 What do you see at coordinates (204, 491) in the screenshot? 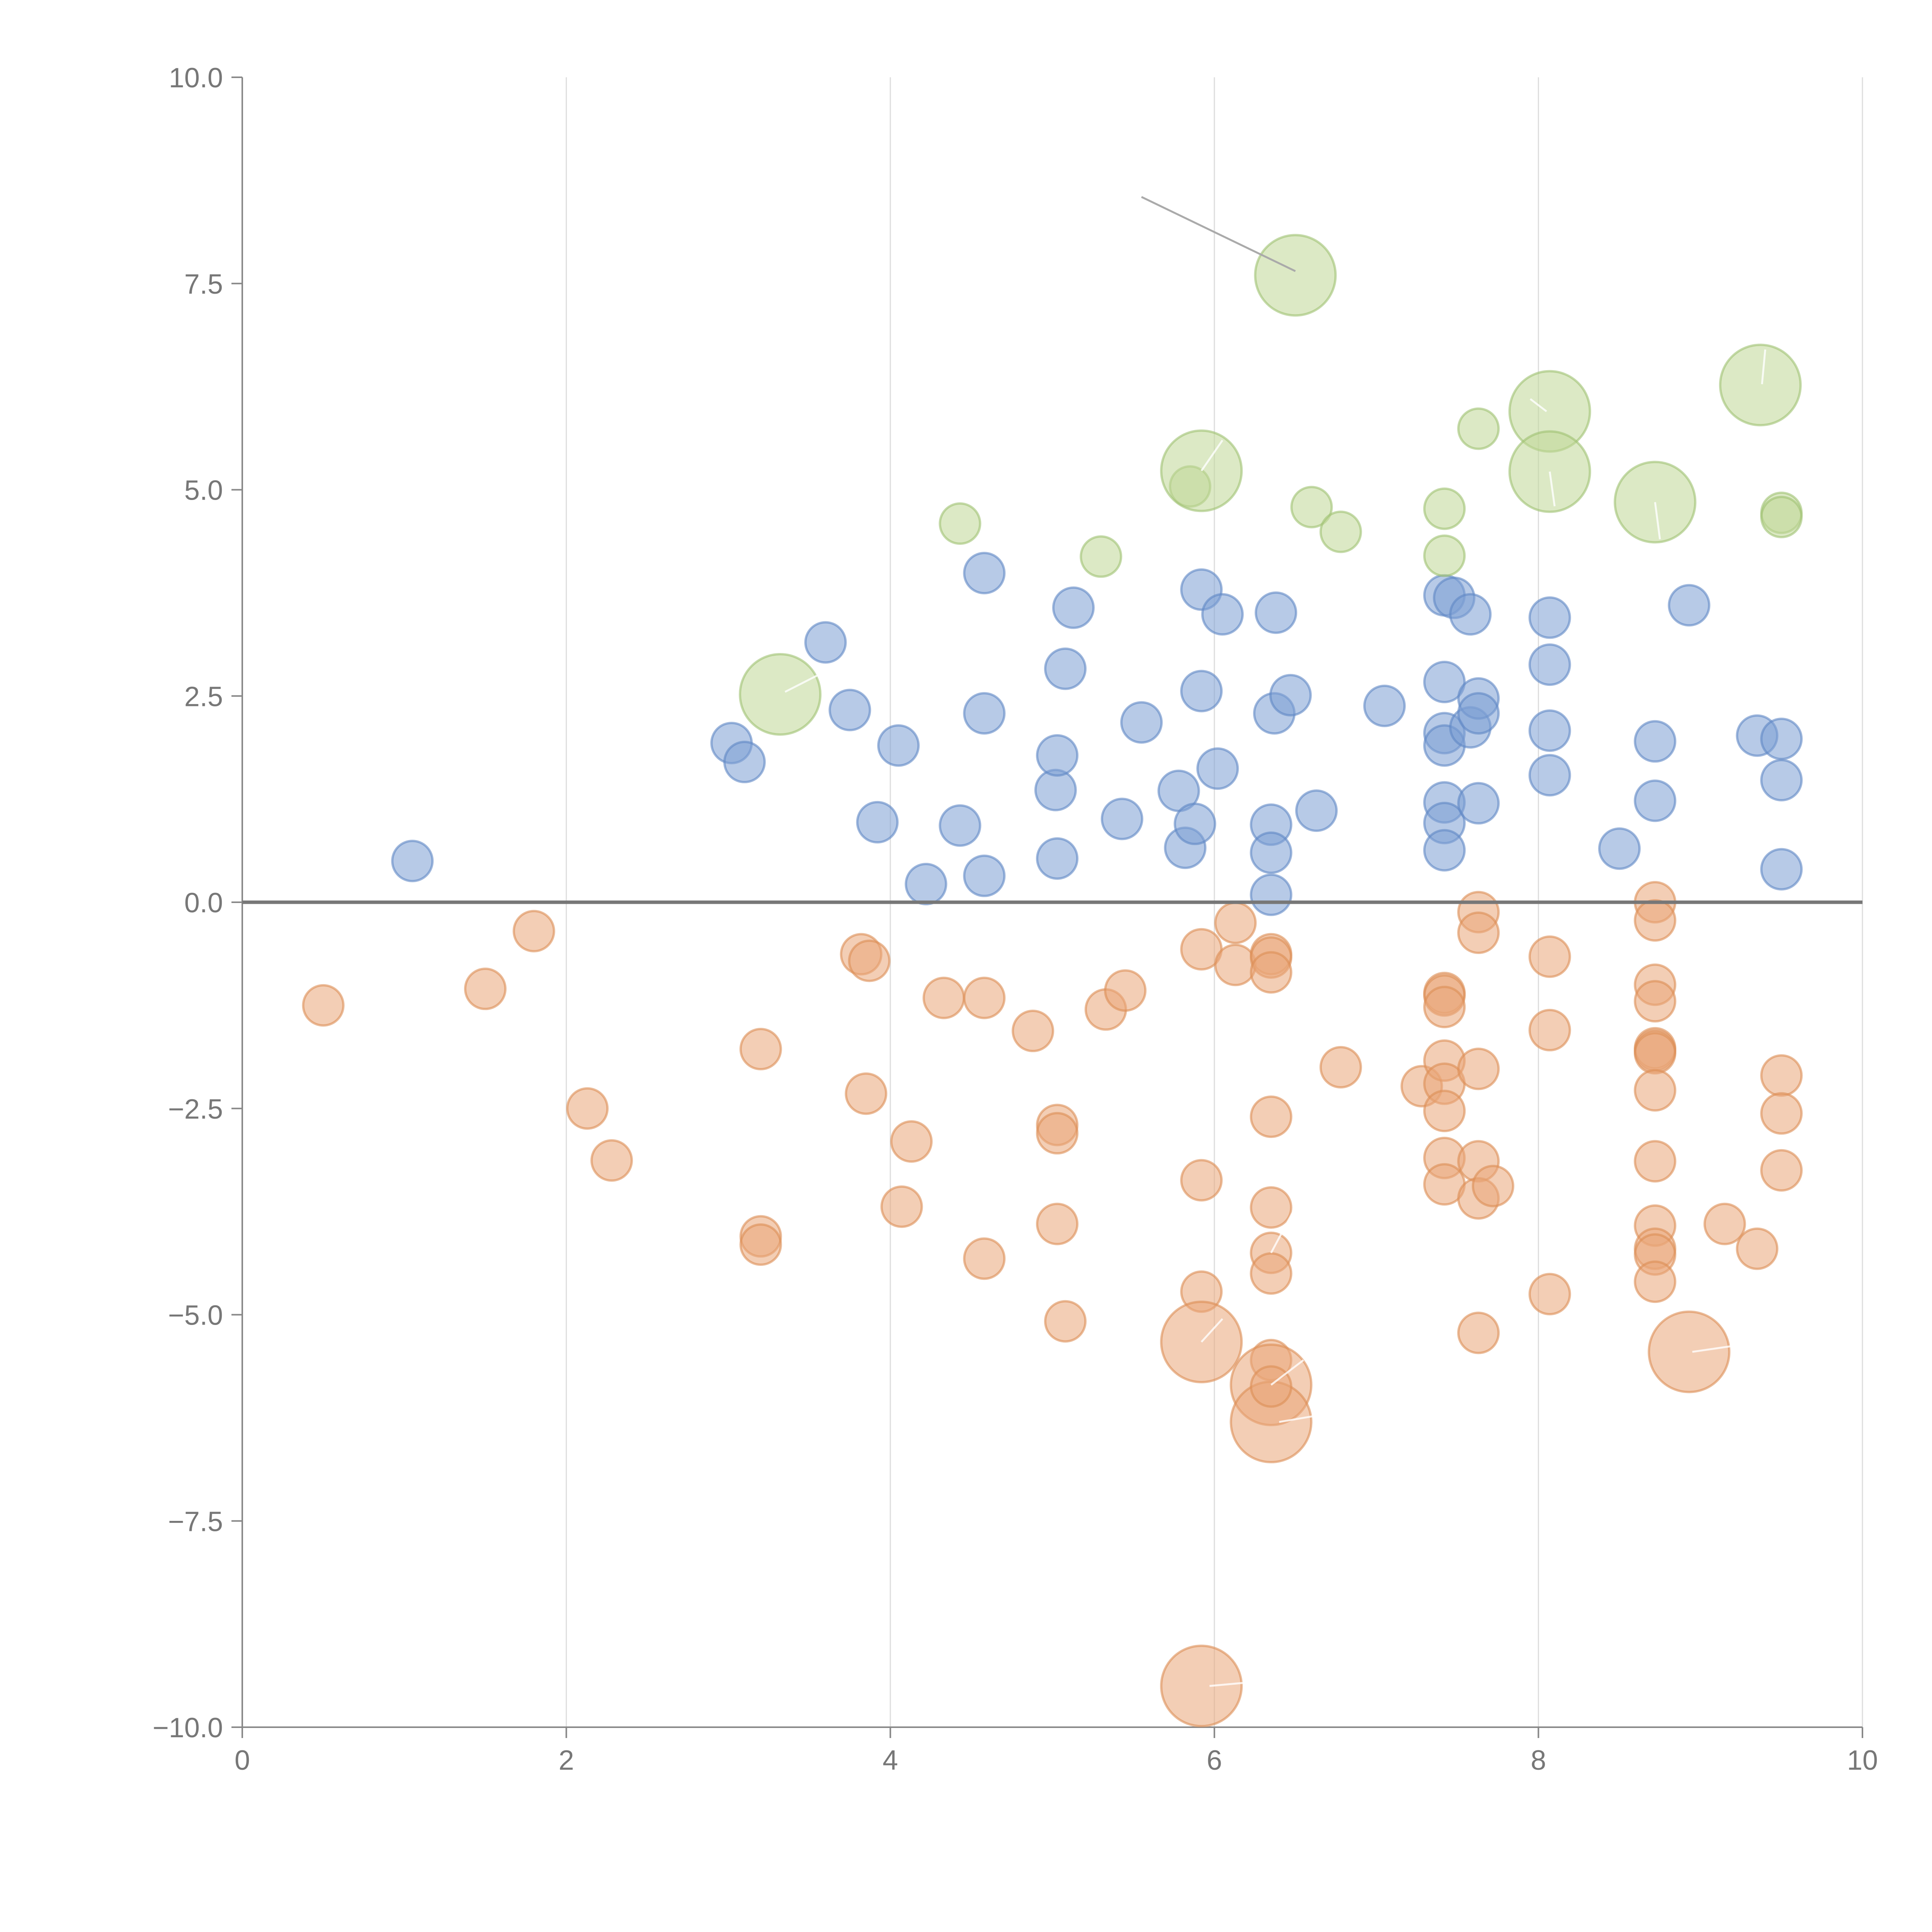
I see `y-tick-label: 5.0` at bounding box center [204, 491].